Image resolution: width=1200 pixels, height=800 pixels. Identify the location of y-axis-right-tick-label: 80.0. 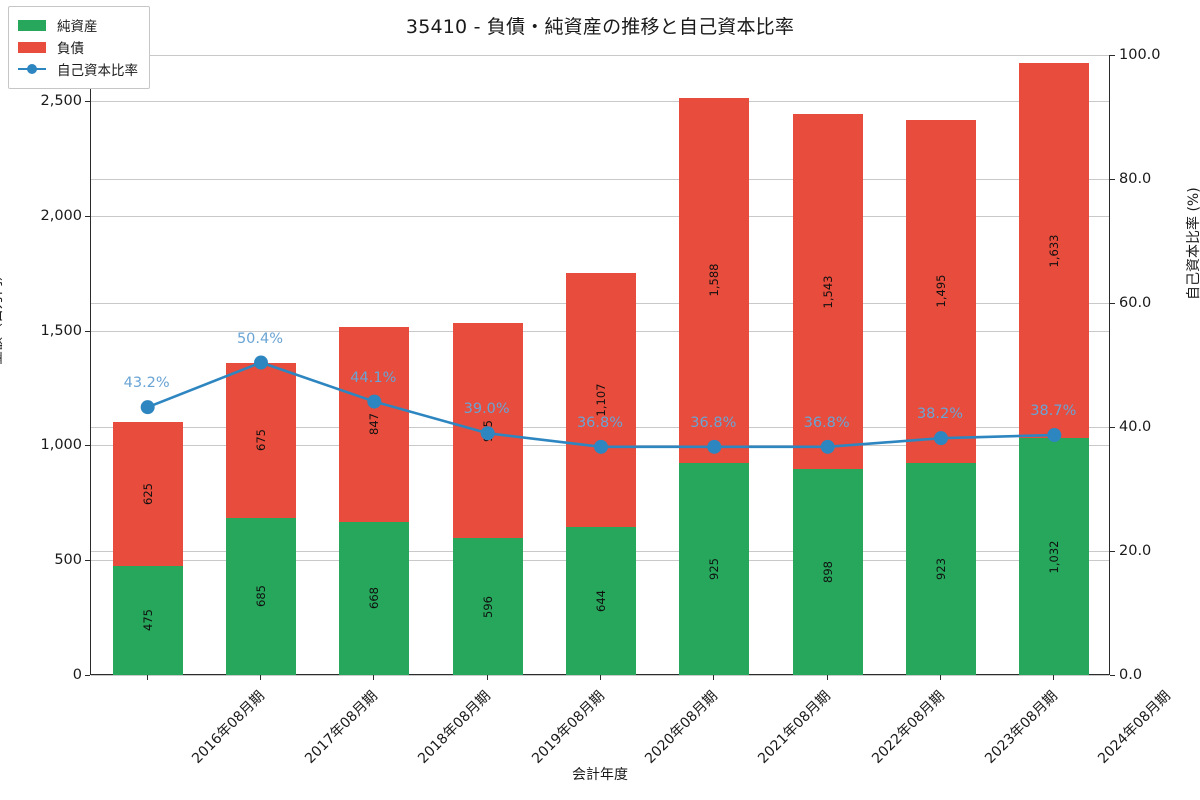
(1135, 179).